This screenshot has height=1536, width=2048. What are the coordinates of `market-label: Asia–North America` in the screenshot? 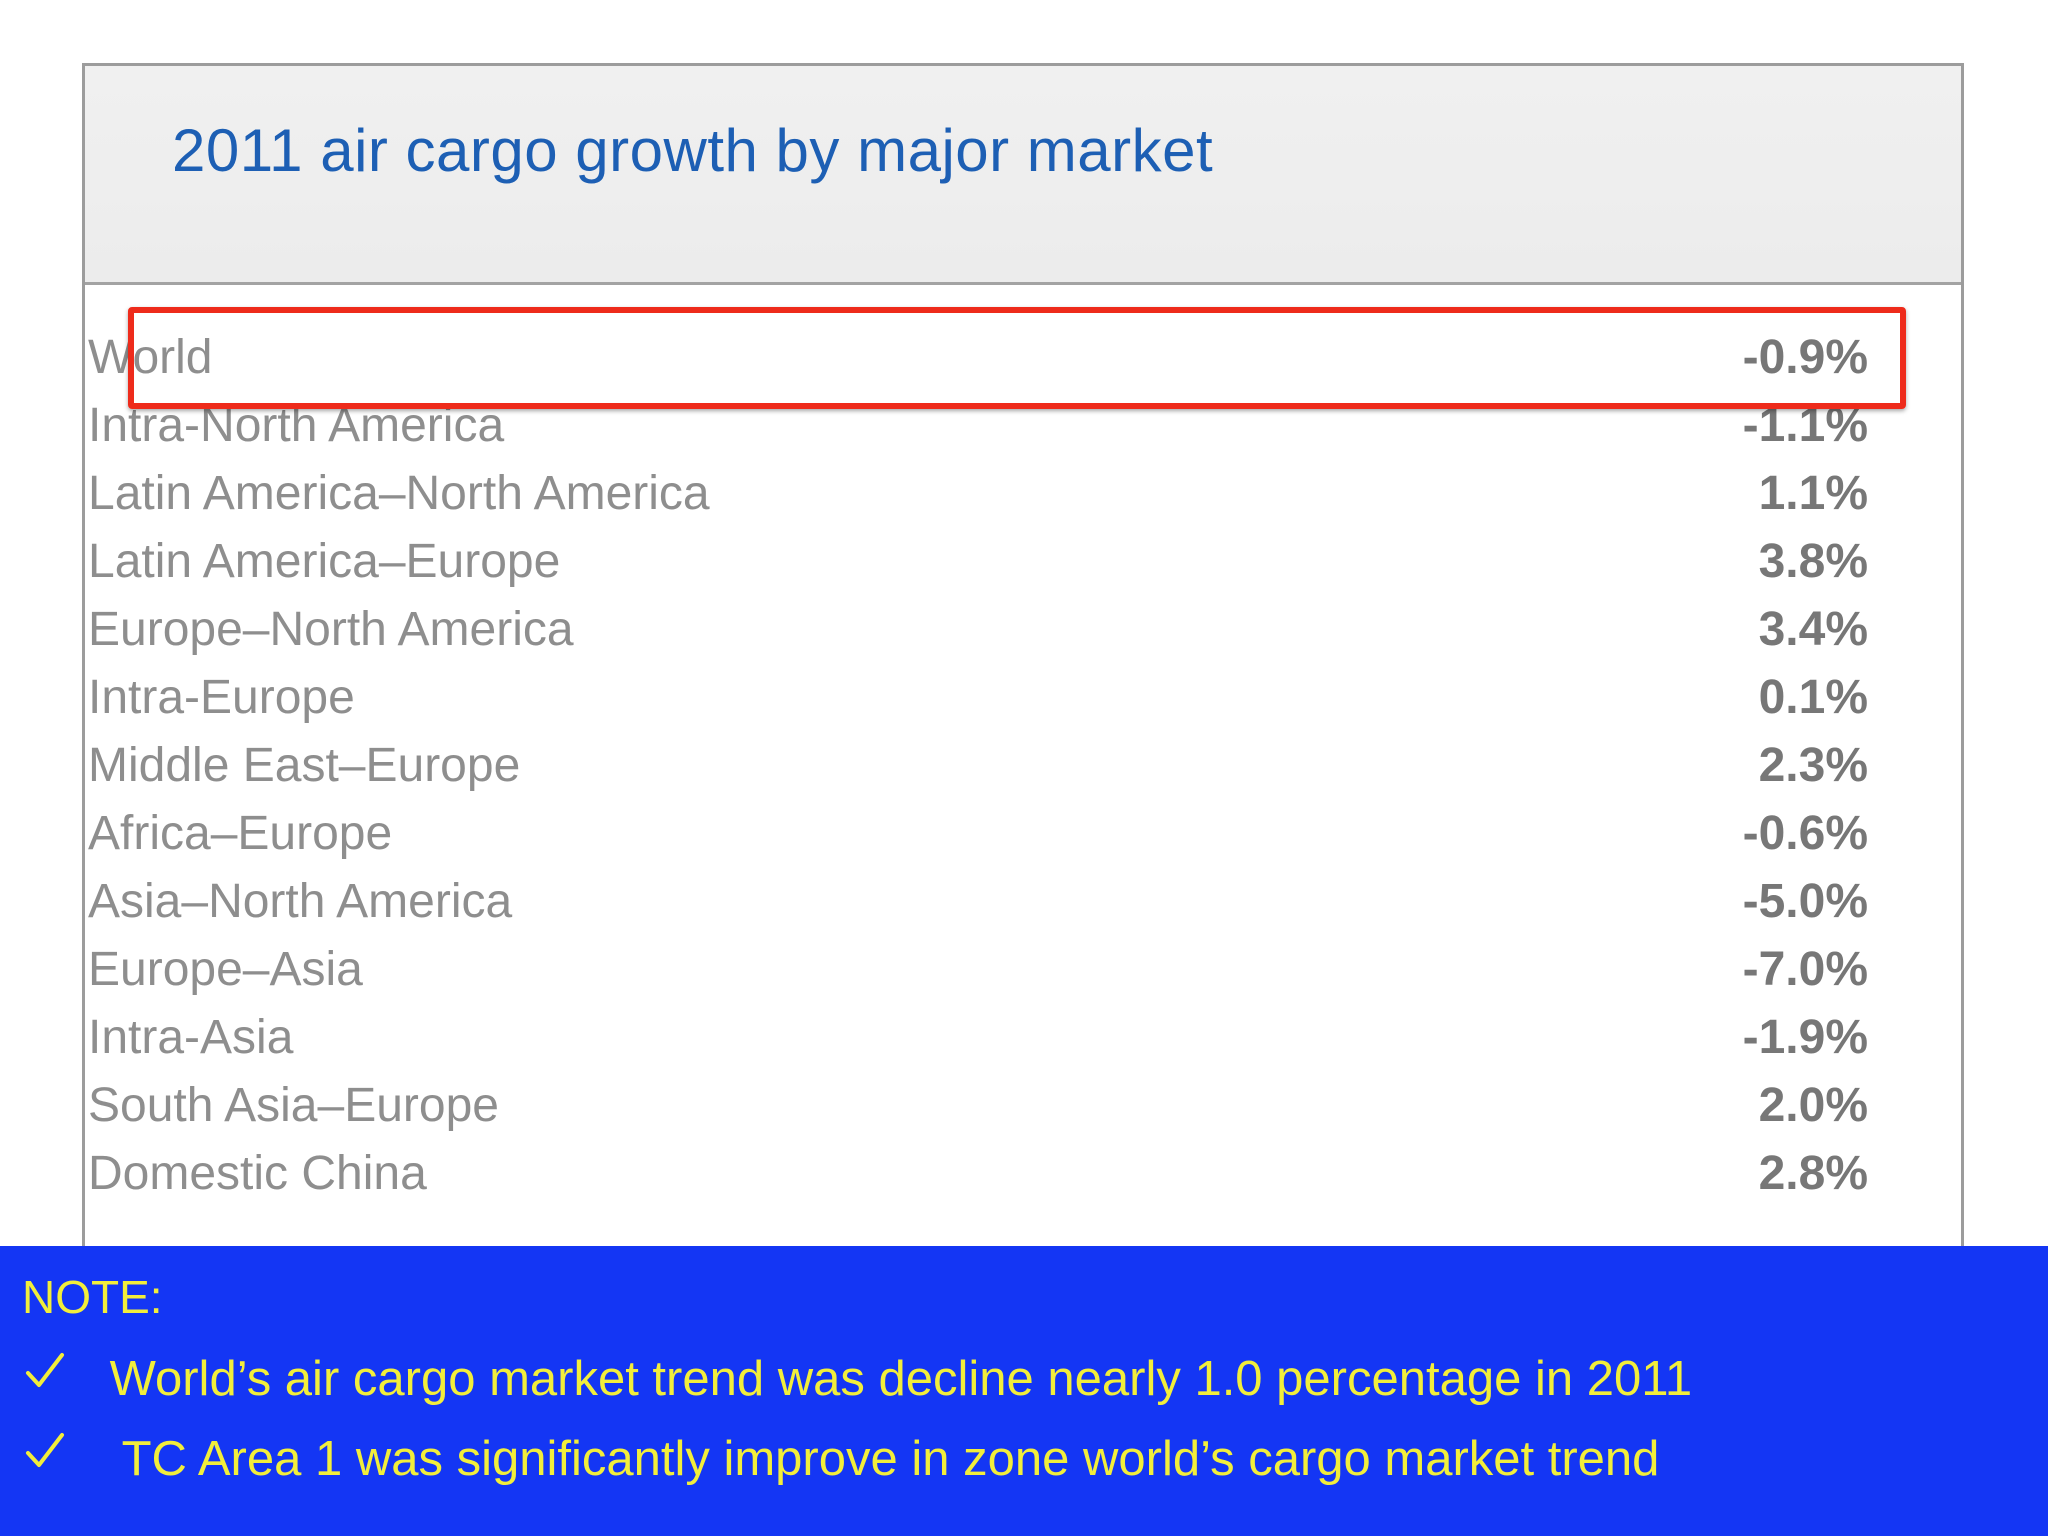 It's located at (300, 901).